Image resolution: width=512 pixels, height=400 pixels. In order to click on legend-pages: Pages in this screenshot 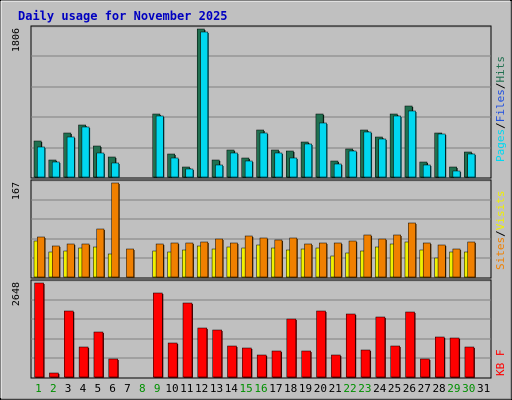, I will do `click(500, 145)`.